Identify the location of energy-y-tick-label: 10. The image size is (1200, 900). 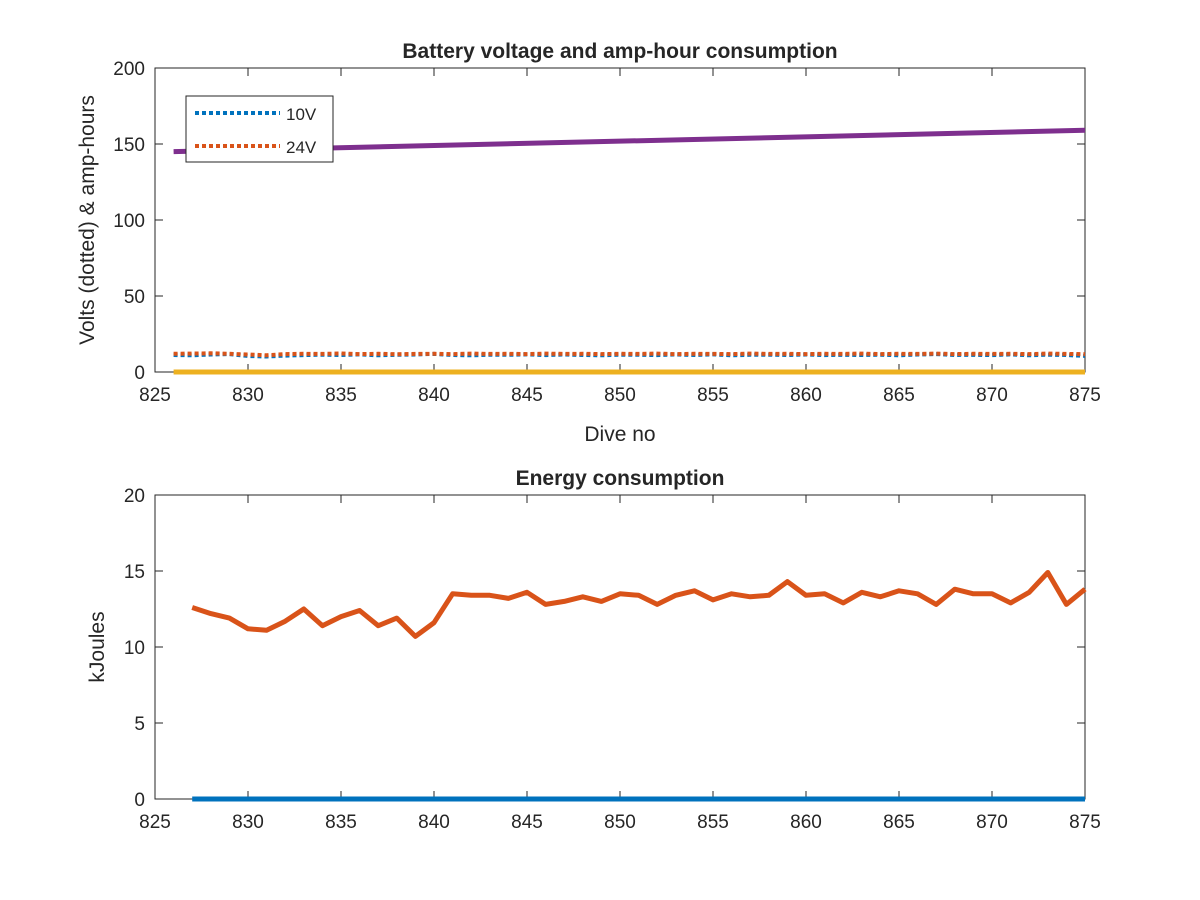
(134, 648).